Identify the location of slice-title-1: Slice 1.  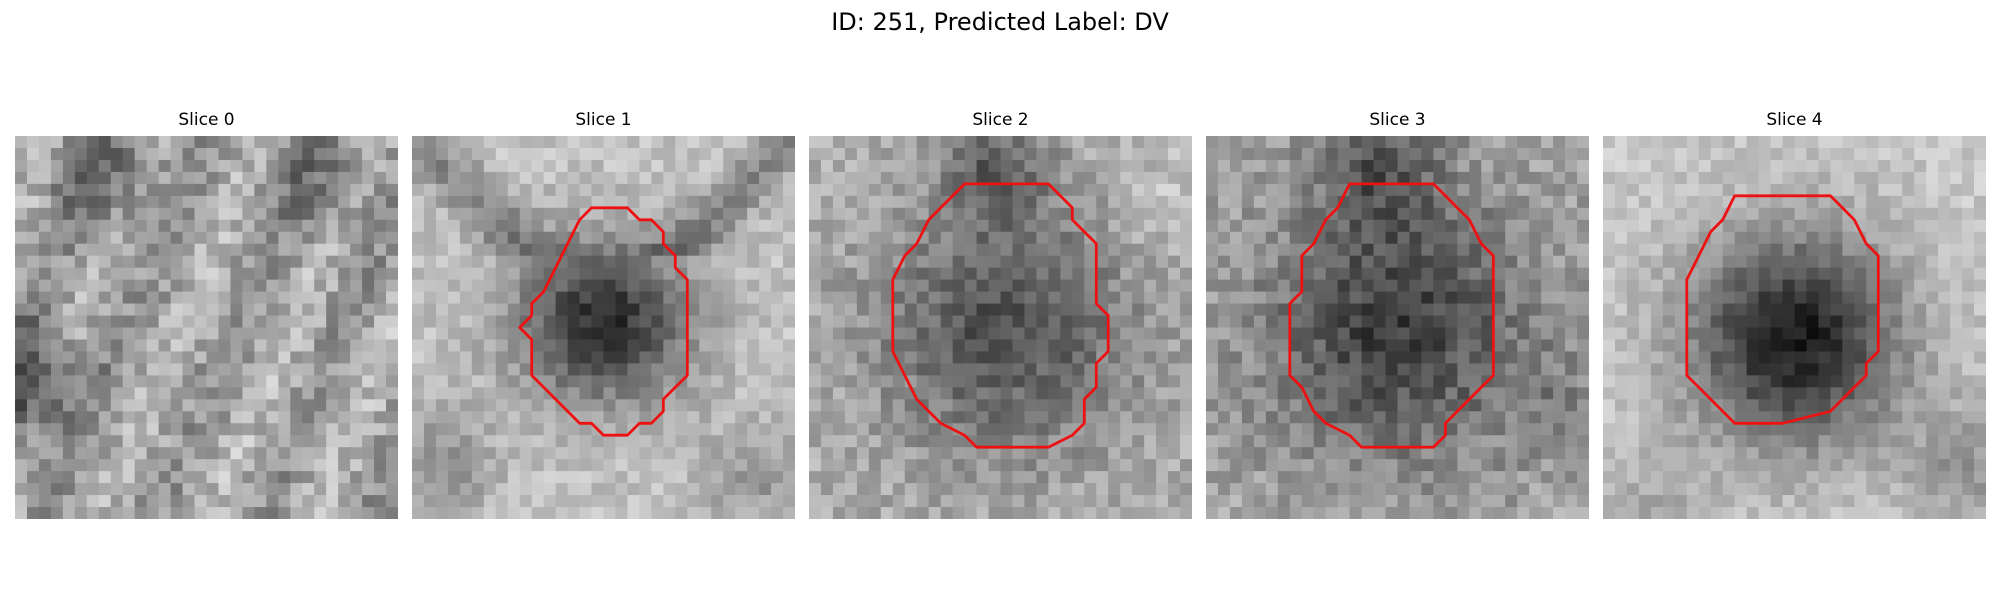
(603, 120).